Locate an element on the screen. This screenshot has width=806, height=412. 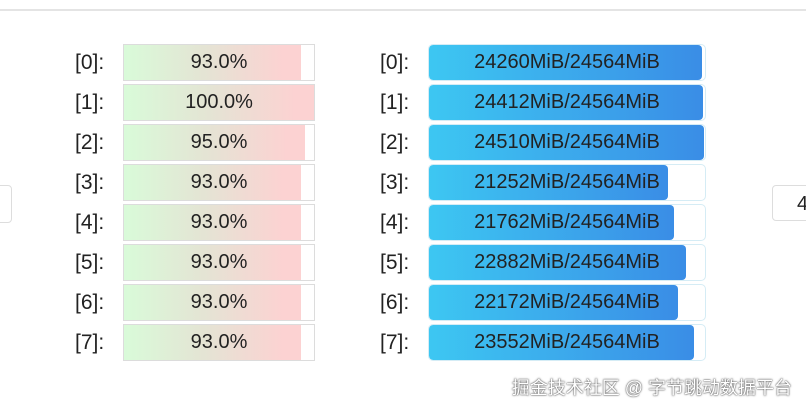
next-button: 4 is located at coordinates (789, 203).